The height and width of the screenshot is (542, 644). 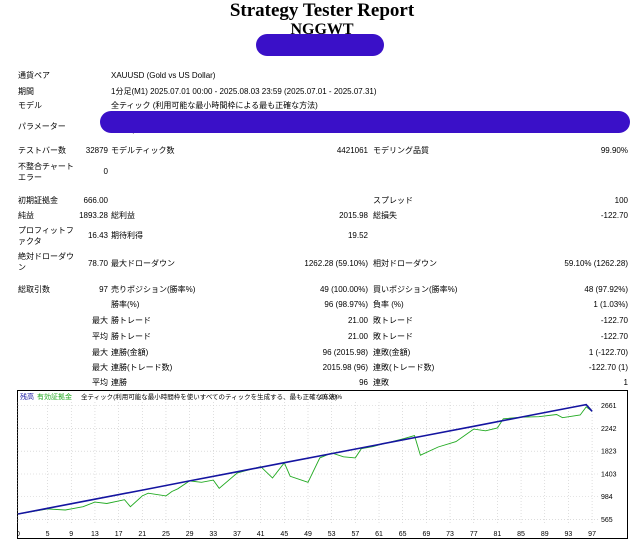 I want to click on x-tick-label: 37, so click(x=237, y=534).